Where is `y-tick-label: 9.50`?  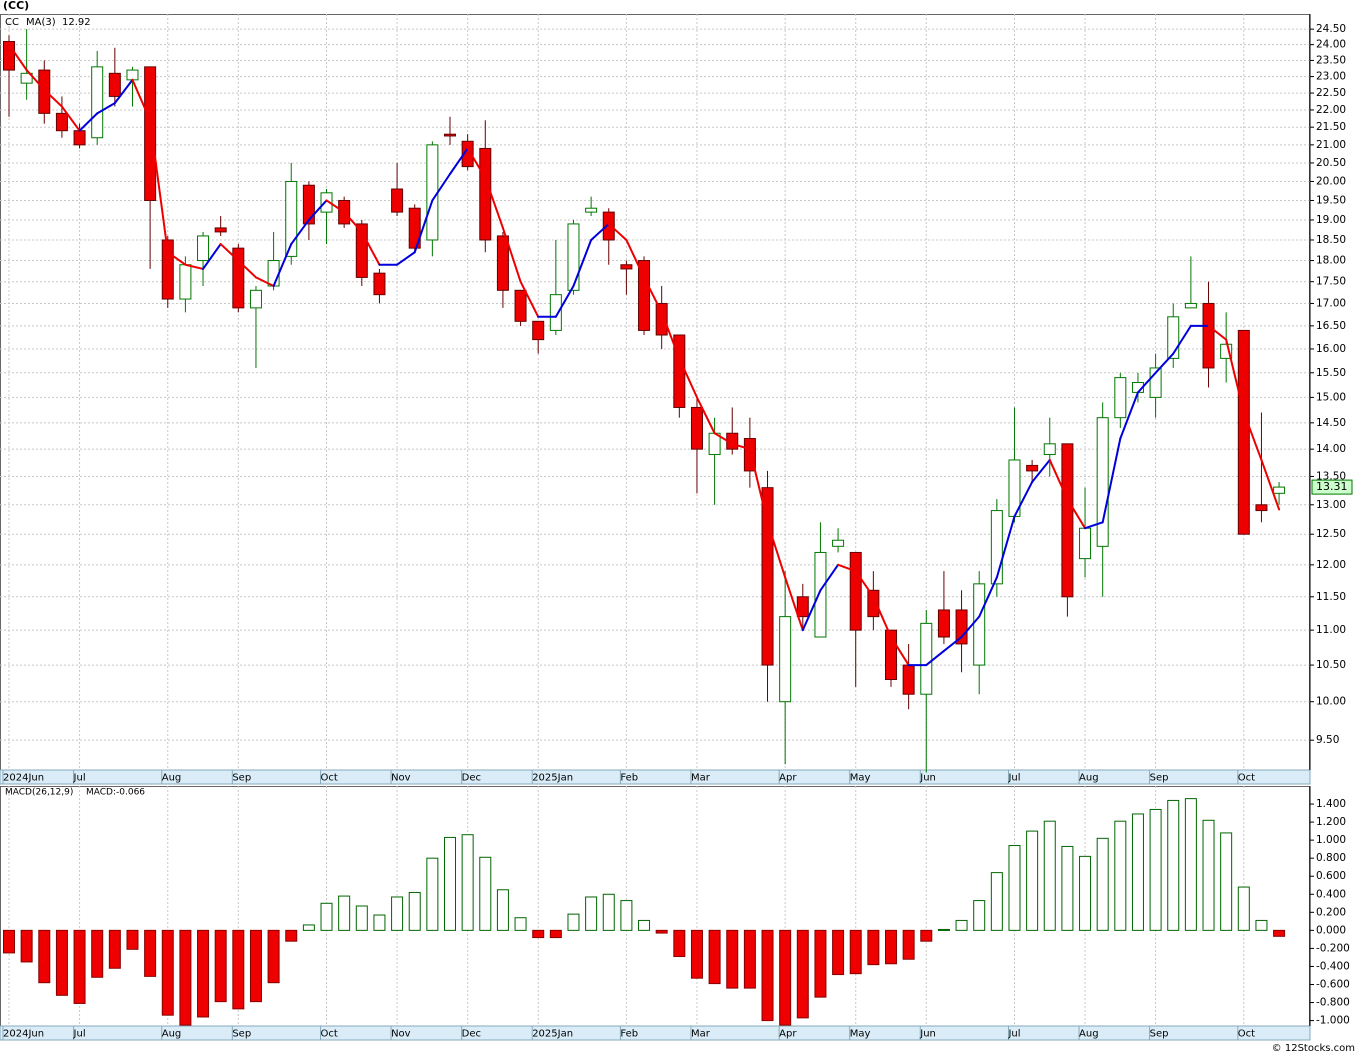
y-tick-label: 9.50 is located at coordinates (1327, 740).